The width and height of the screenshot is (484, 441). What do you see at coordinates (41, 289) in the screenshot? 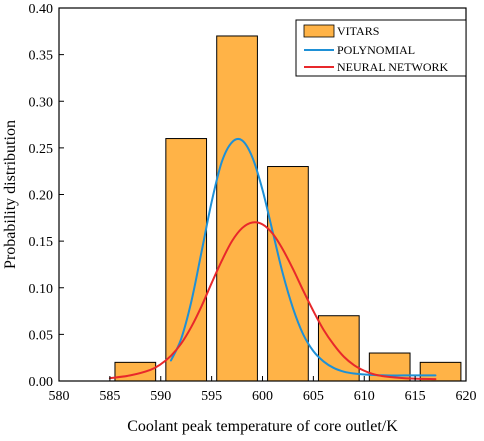
I see `y-tick-label: 0.10` at bounding box center [41, 289].